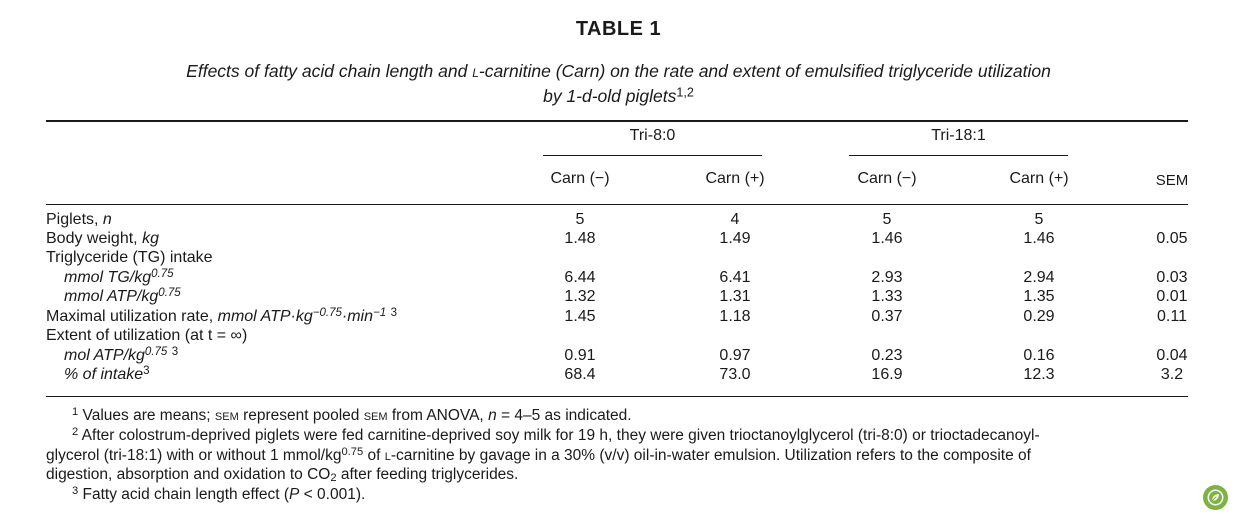 The image size is (1237, 518). I want to click on top-rule, so click(617, 121).